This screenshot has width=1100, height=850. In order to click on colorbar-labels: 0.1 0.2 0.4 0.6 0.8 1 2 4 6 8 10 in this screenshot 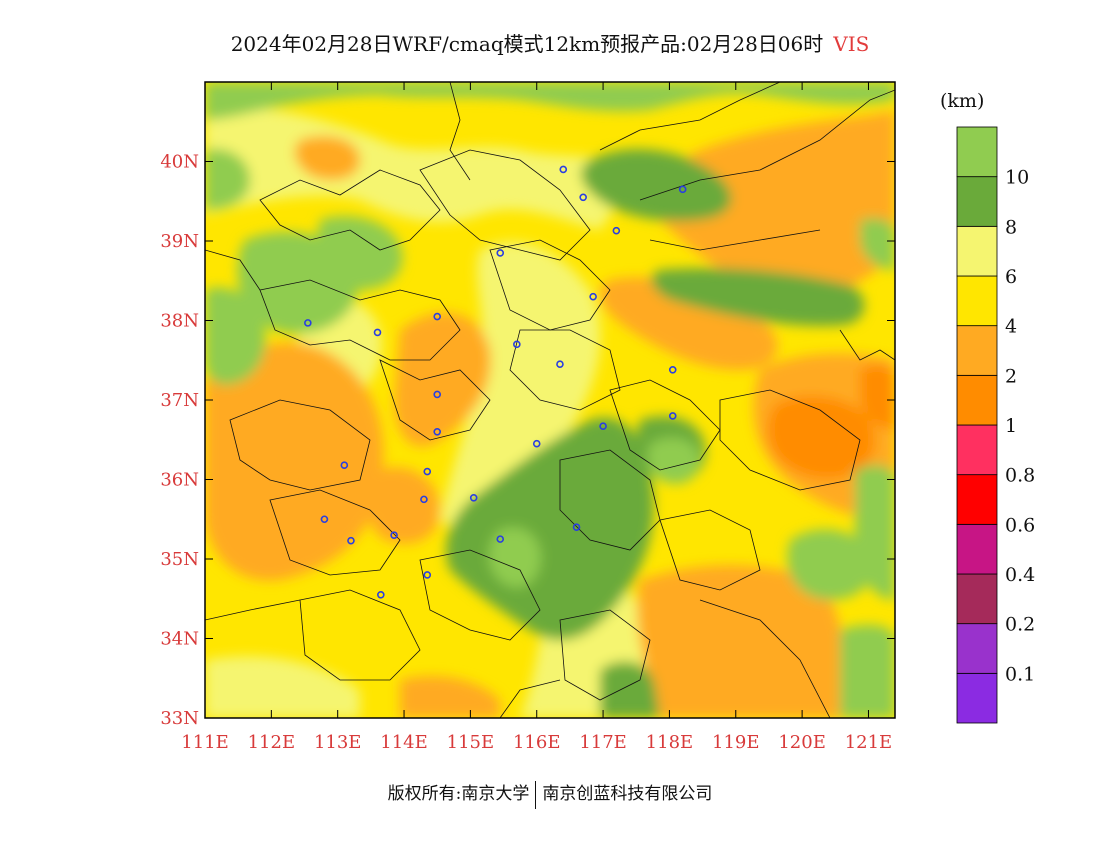, I will do `click(1020, 426)`.